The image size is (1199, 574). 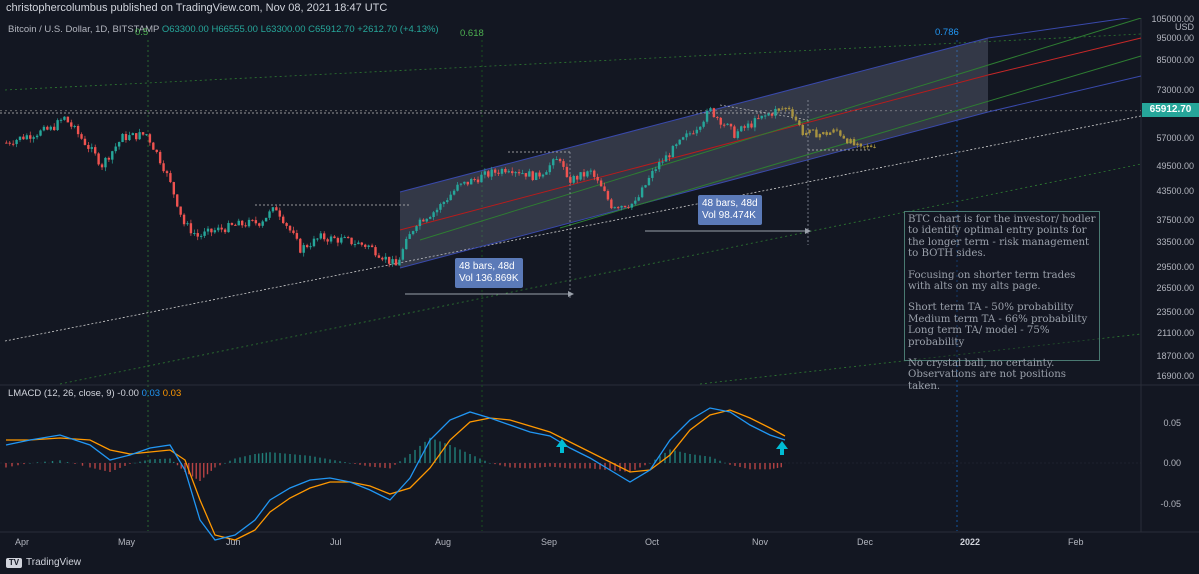 I want to click on time-tick-label: Nov, so click(x=760, y=542).